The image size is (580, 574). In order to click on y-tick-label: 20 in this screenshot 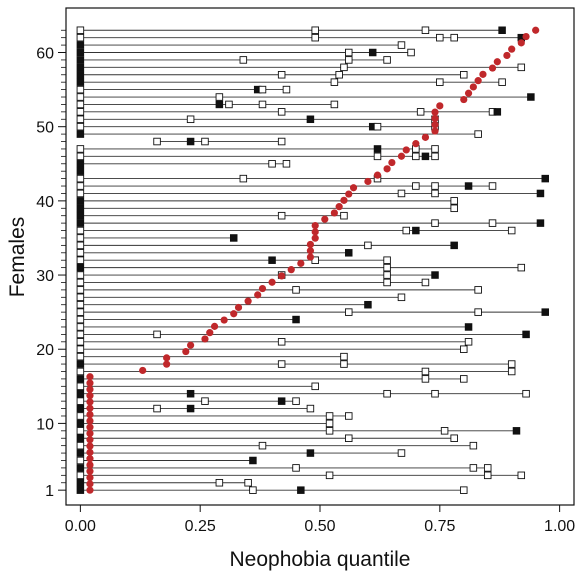, I will do `click(45, 350)`.